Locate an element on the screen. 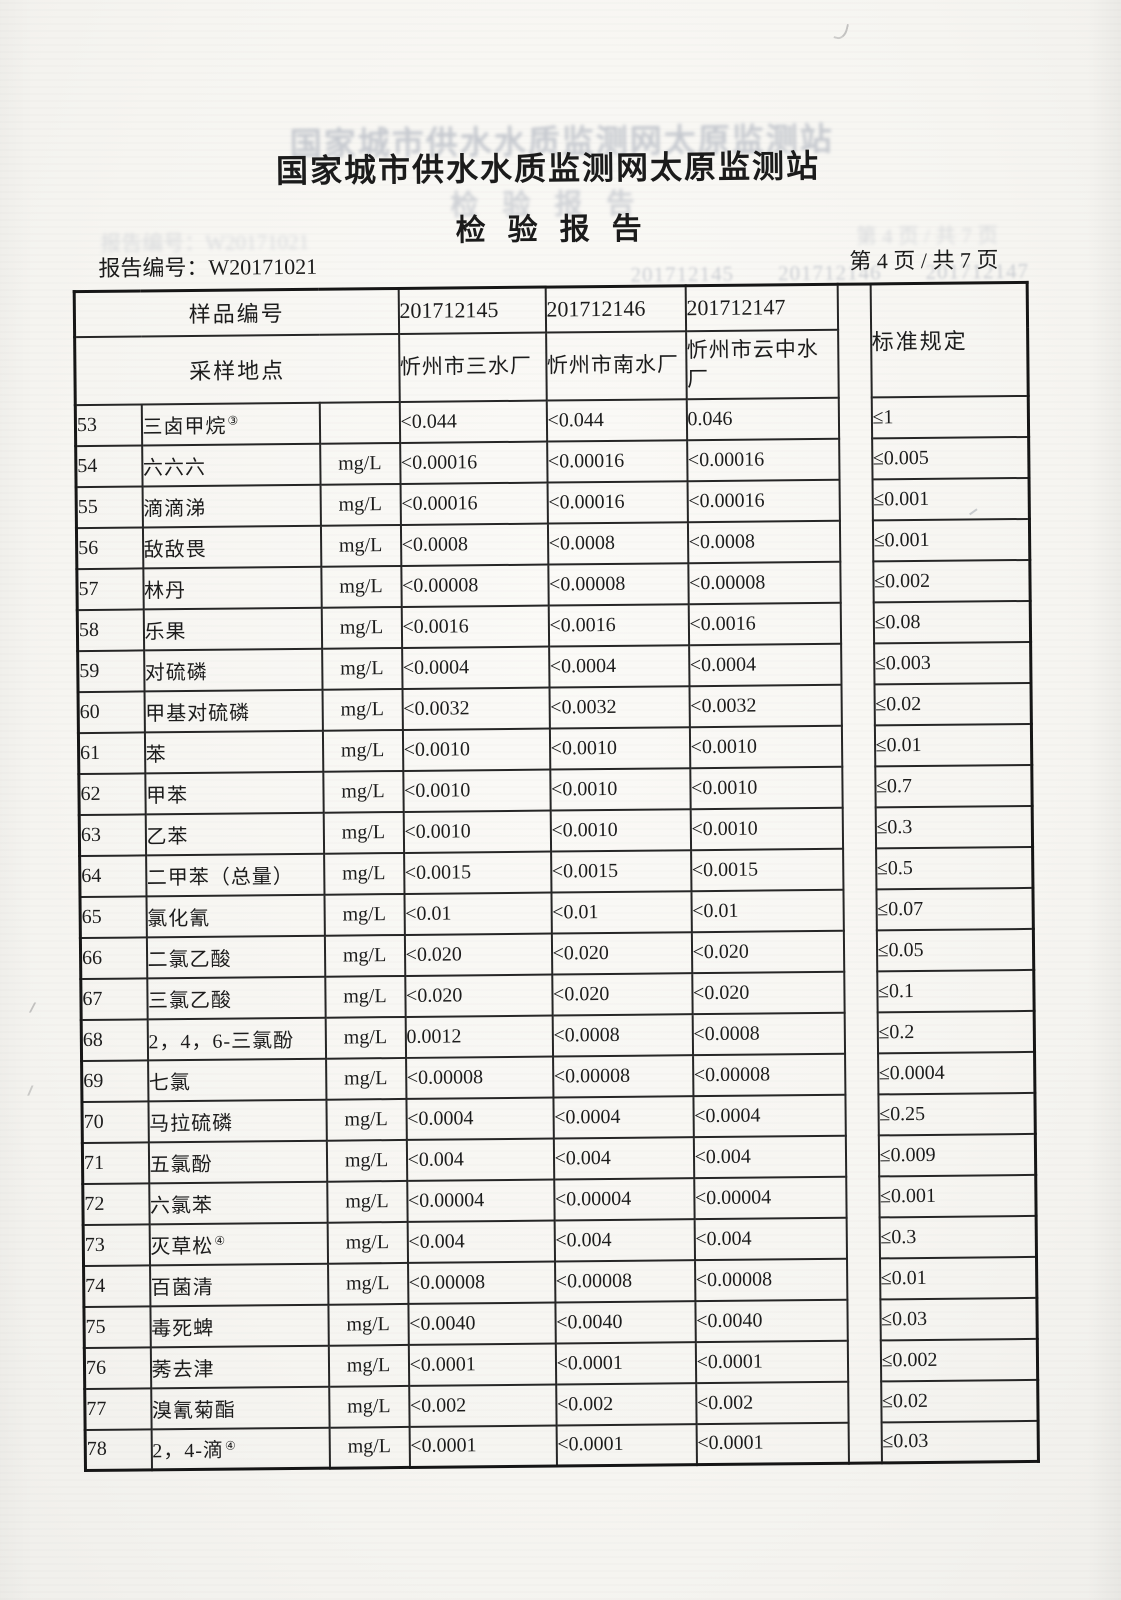 The image size is (1121, 1600). parameter-index: 65 is located at coordinates (113, 916).